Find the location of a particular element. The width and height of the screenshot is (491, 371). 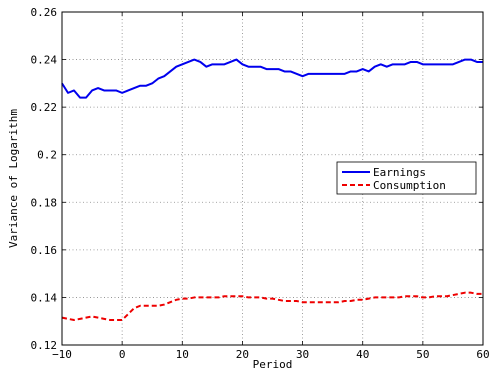

x-tick-label: 50 is located at coordinates (422, 354).